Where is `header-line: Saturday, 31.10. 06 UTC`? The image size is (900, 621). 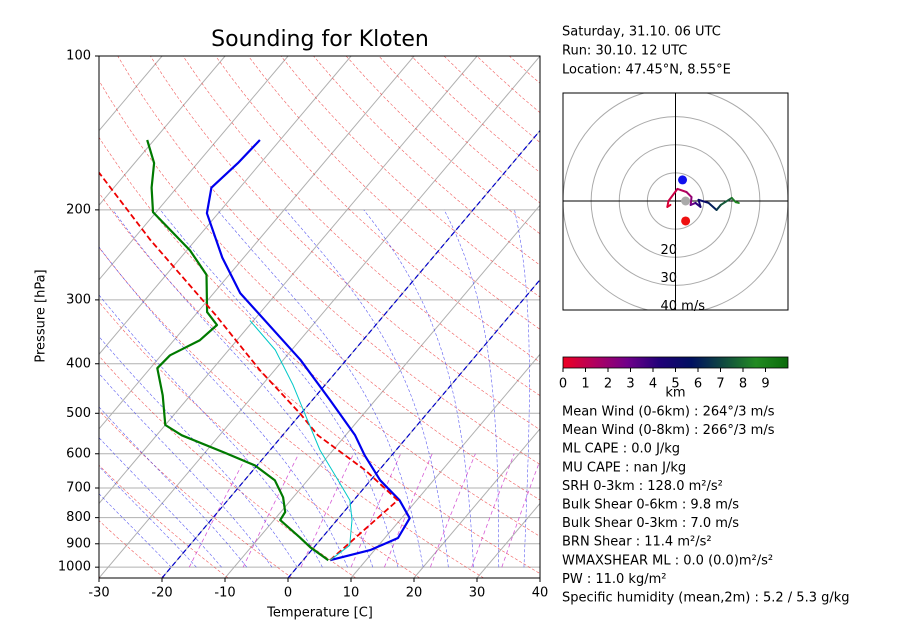
header-line: Saturday, 31.10. 06 UTC is located at coordinates (641, 32).